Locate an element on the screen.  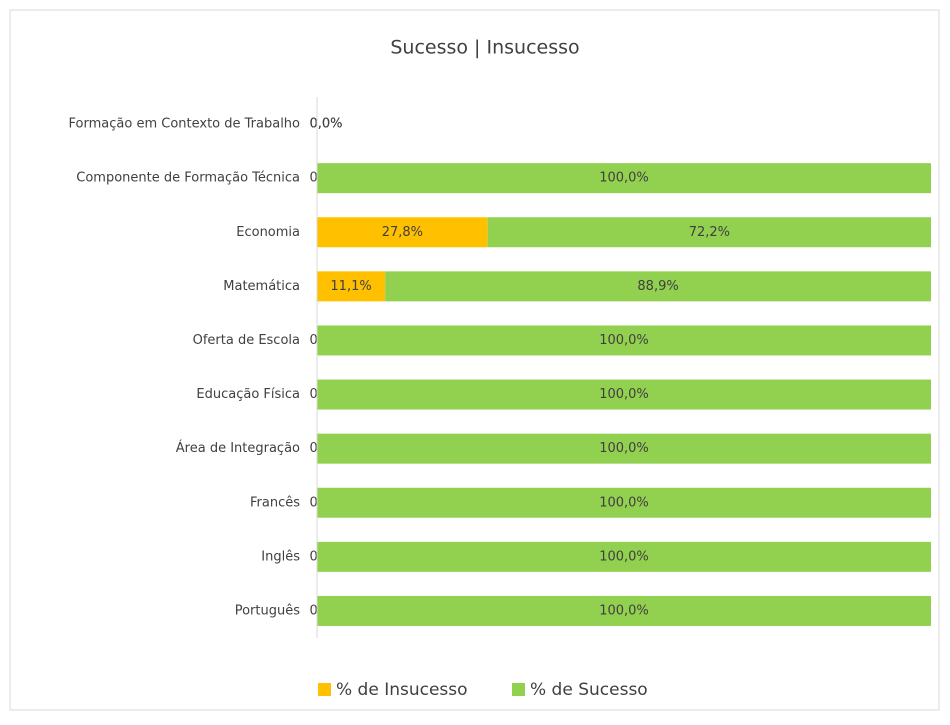
y-tick-label: Economia is located at coordinates (268, 232).